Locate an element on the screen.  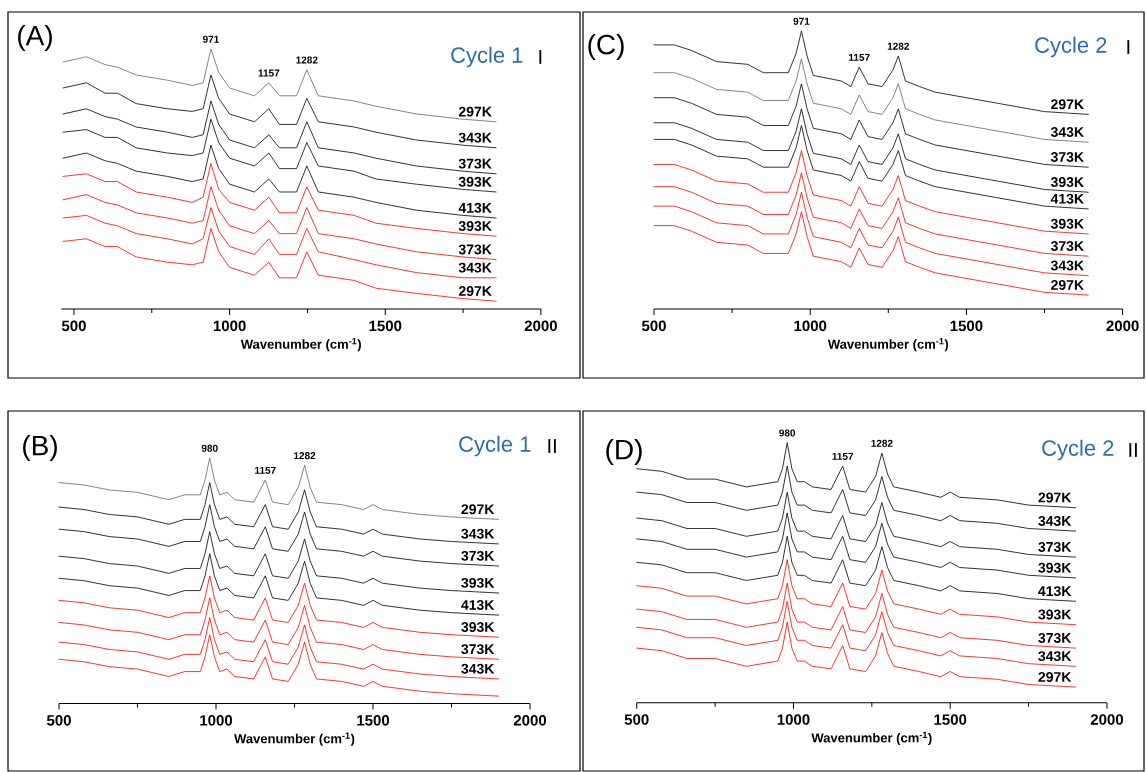
text: I is located at coordinates (1128, 47).